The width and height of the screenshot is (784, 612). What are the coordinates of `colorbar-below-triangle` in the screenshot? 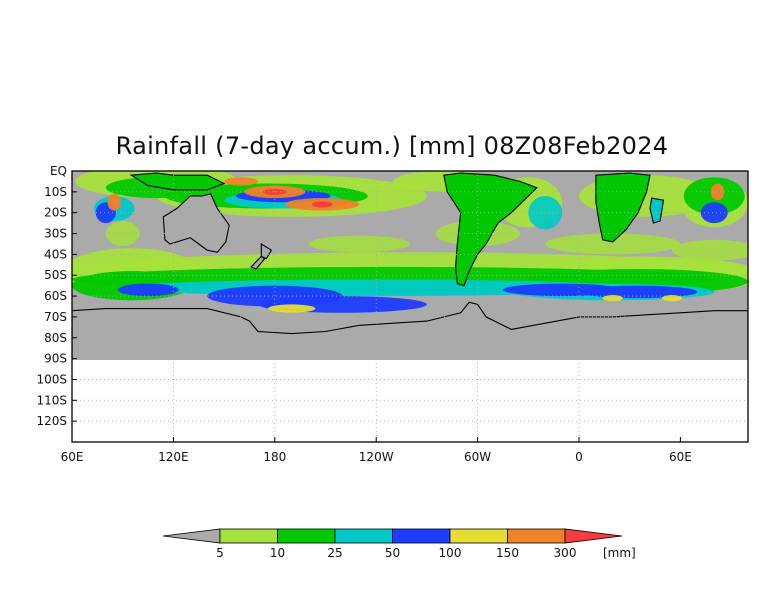 It's located at (191, 536).